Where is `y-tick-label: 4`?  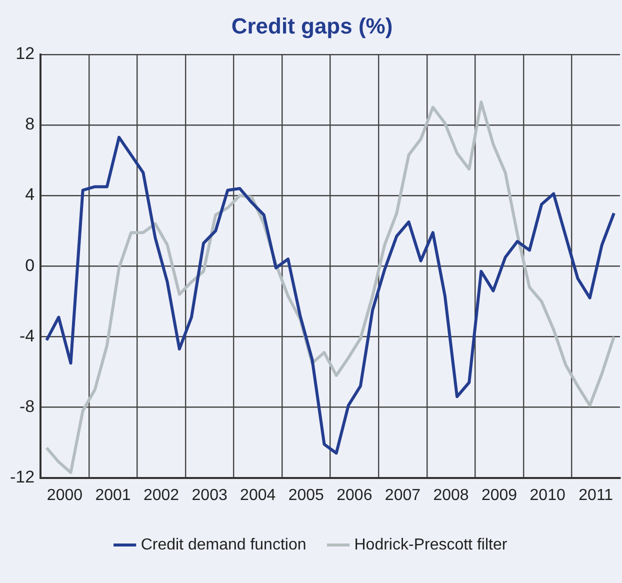
y-tick-label: 4 is located at coordinates (30, 194).